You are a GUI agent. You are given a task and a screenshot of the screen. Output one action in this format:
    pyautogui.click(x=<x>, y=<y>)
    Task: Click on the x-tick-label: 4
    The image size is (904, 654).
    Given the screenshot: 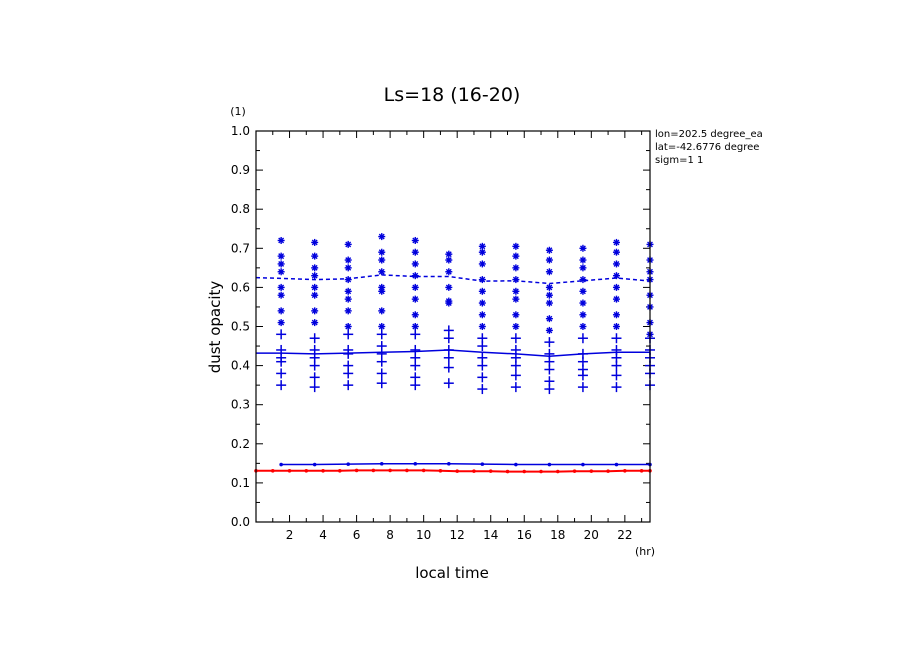 What is the action you would take?
    pyautogui.click(x=323, y=535)
    